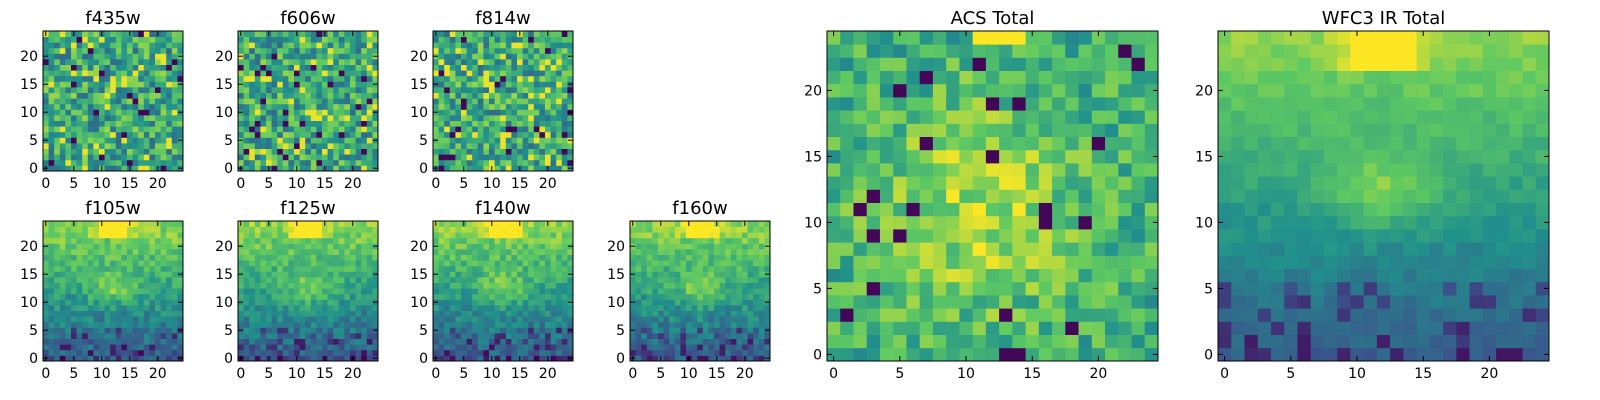 The width and height of the screenshot is (1600, 400). What do you see at coordinates (419, 275) in the screenshot?
I see `y-tick-label: 15` at bounding box center [419, 275].